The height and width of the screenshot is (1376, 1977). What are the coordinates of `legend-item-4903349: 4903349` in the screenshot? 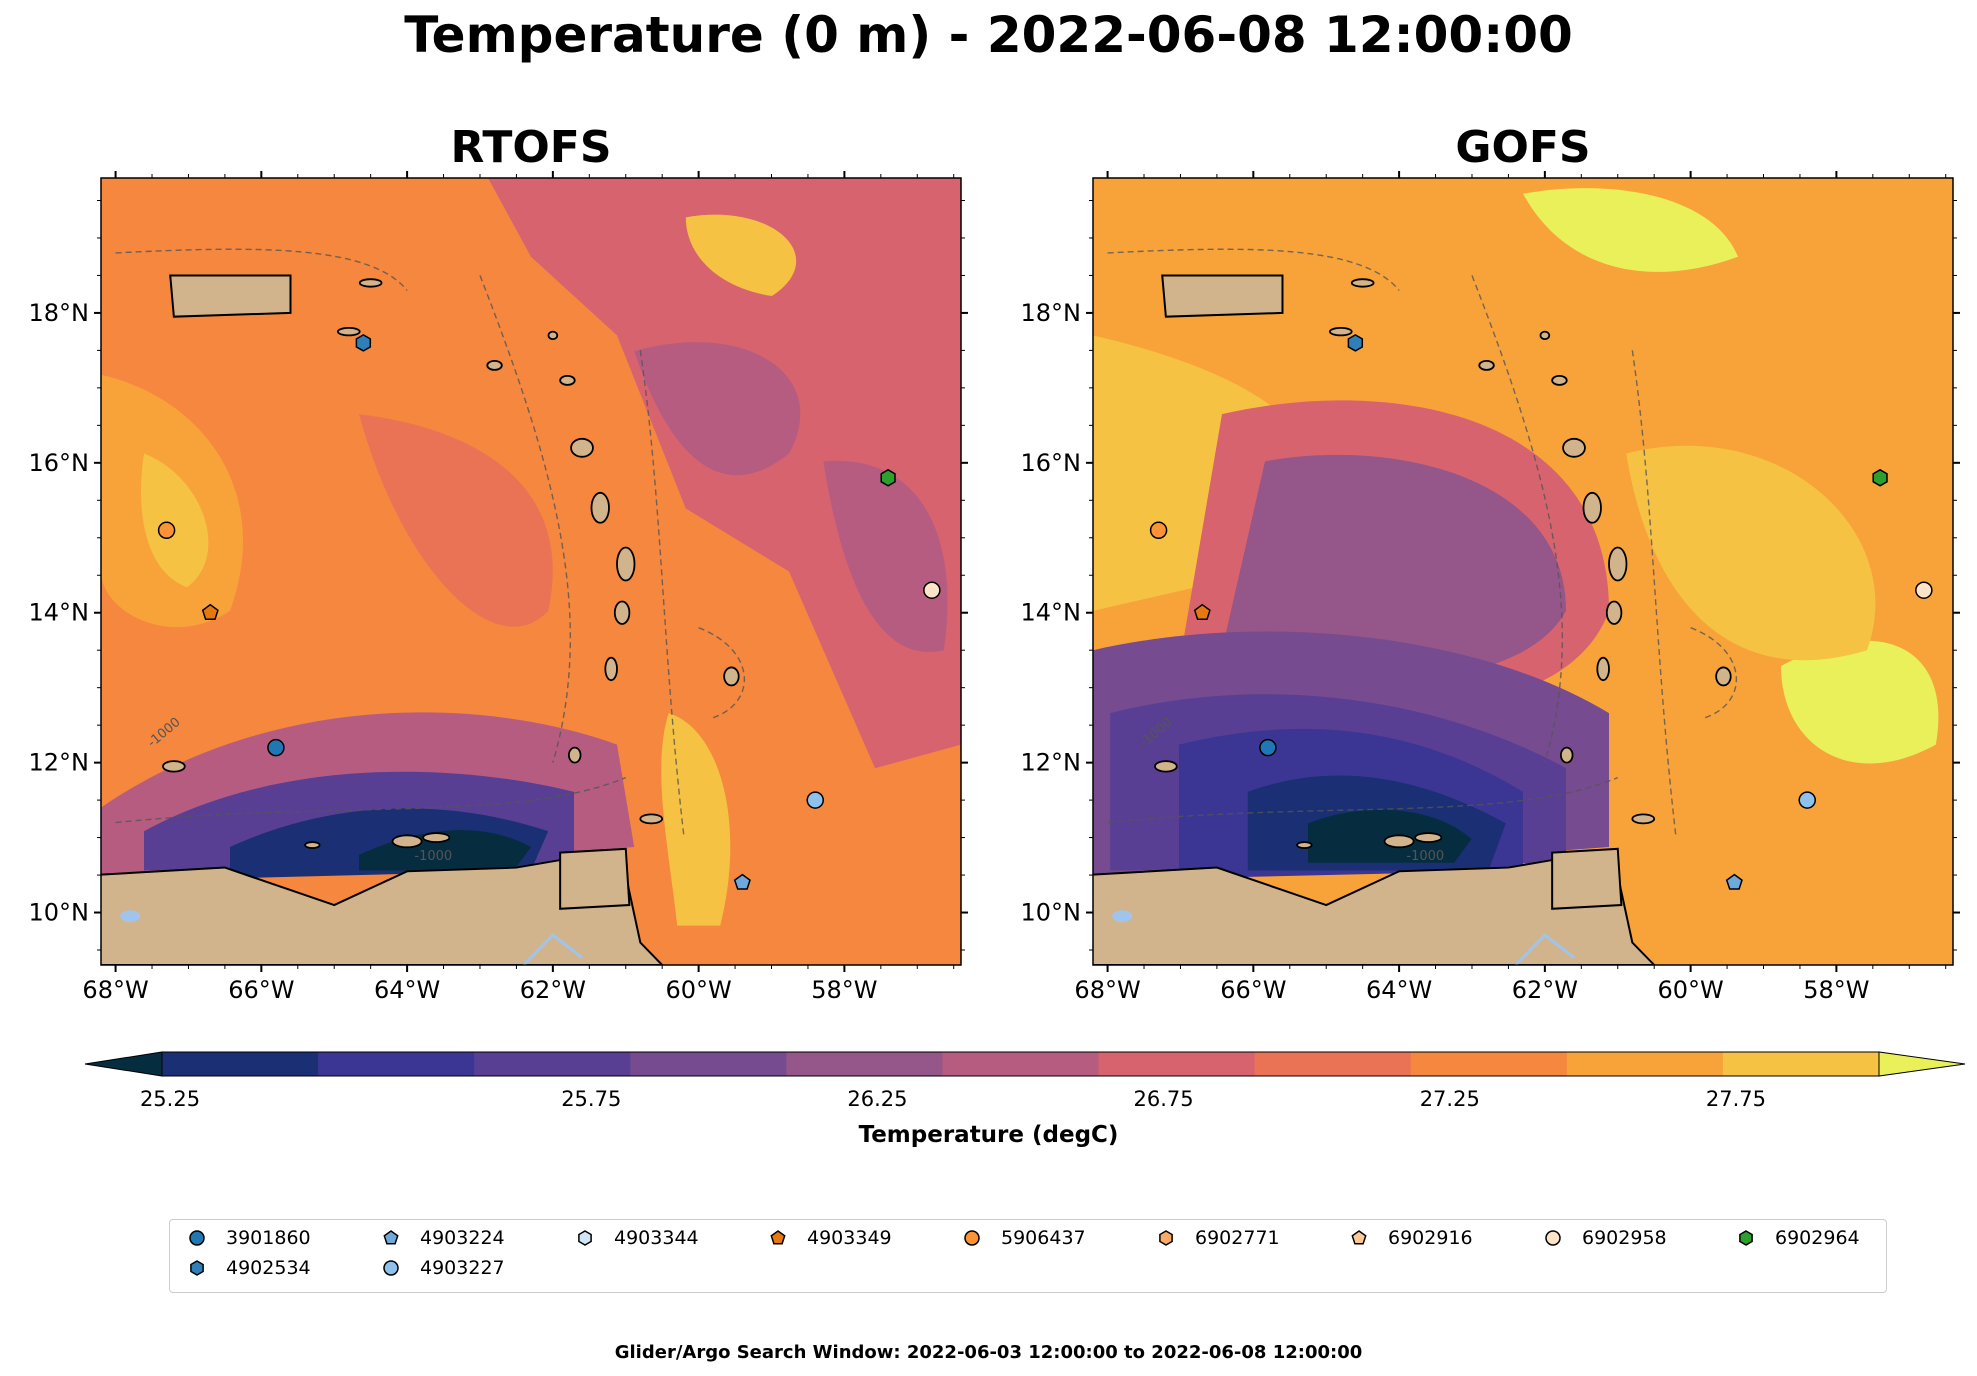 It's located at (829, 1238).